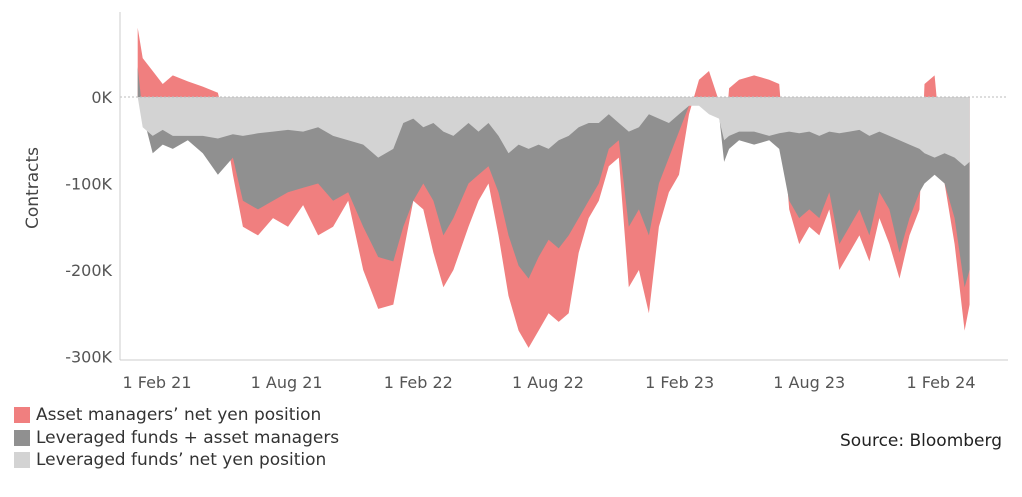 The width and height of the screenshot is (1022, 497). I want to click on legend-label-leveraged-plus-asset: Leveraged funds + asset managers, so click(188, 437).